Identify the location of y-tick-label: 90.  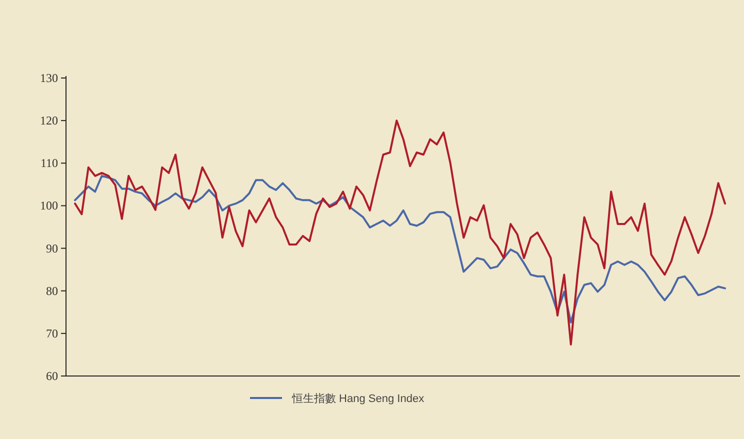
(52, 248).